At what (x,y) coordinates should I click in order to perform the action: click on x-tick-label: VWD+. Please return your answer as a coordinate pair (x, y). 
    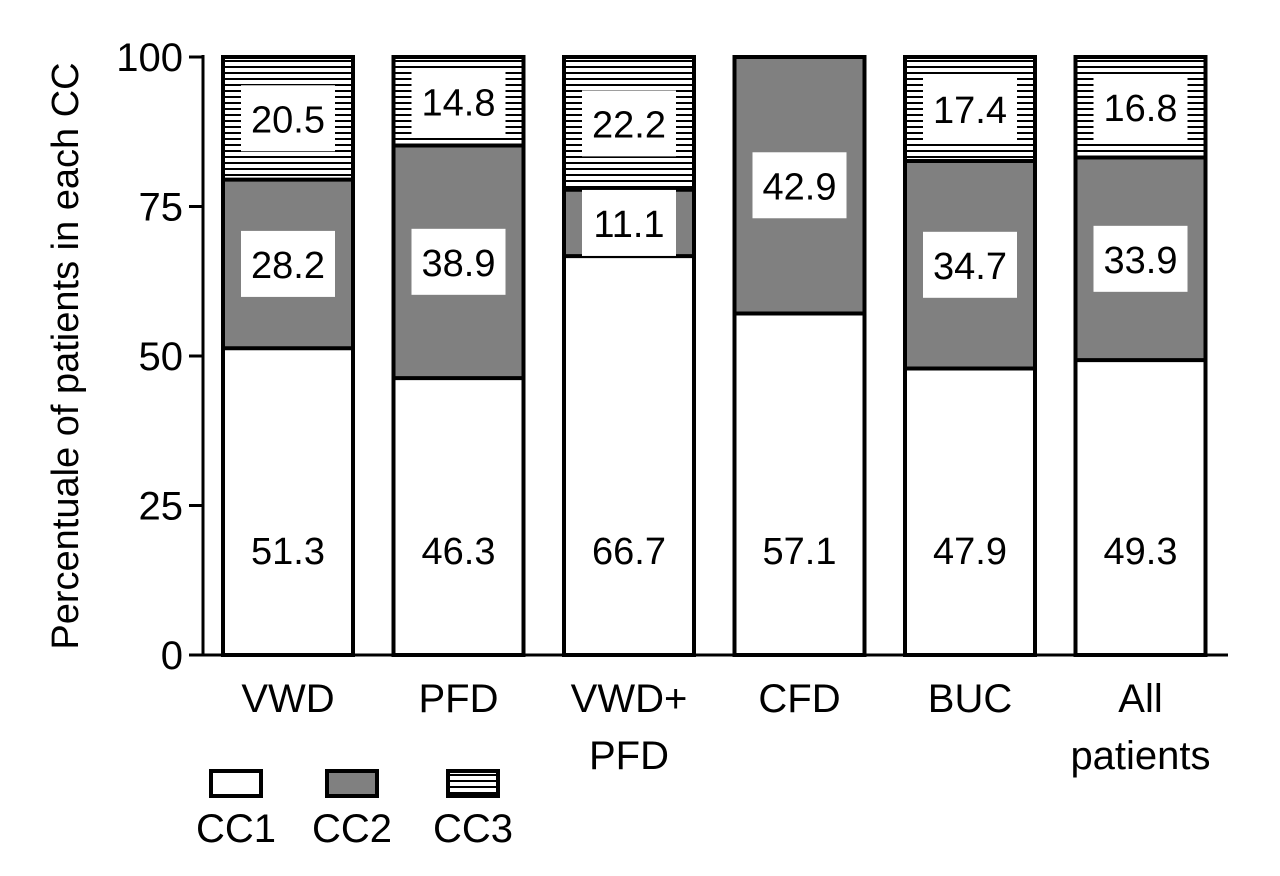
    Looking at the image, I should click on (629, 699).